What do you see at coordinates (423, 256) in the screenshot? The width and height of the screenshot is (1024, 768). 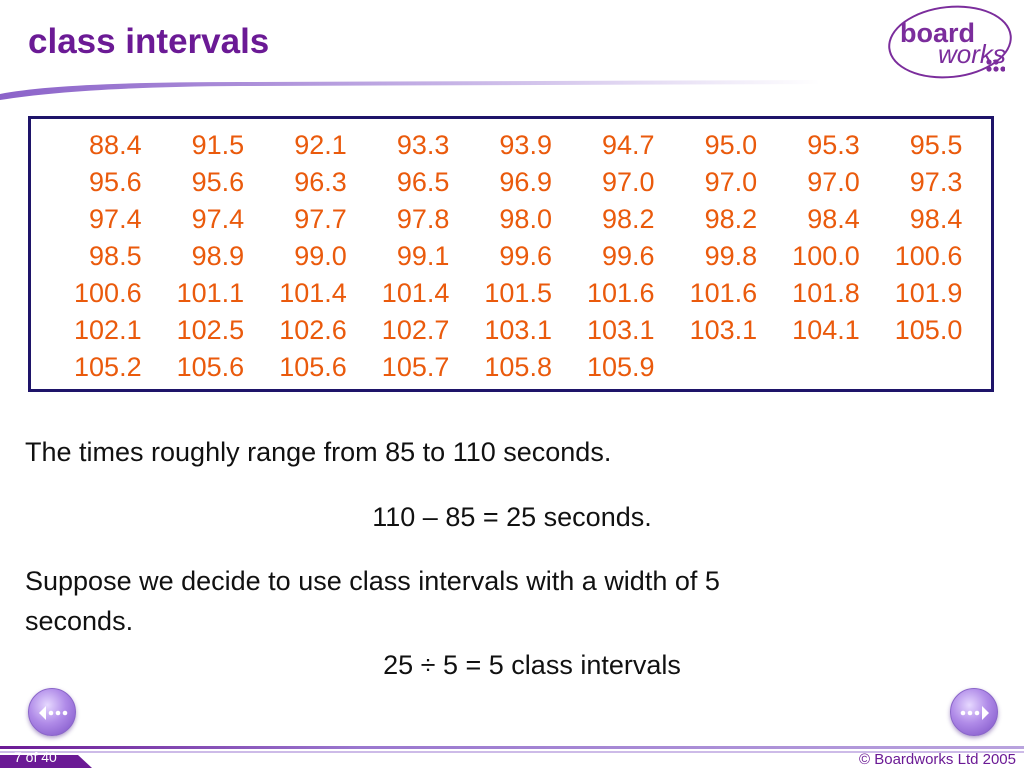 I see `table-cell: 99.1` at bounding box center [423, 256].